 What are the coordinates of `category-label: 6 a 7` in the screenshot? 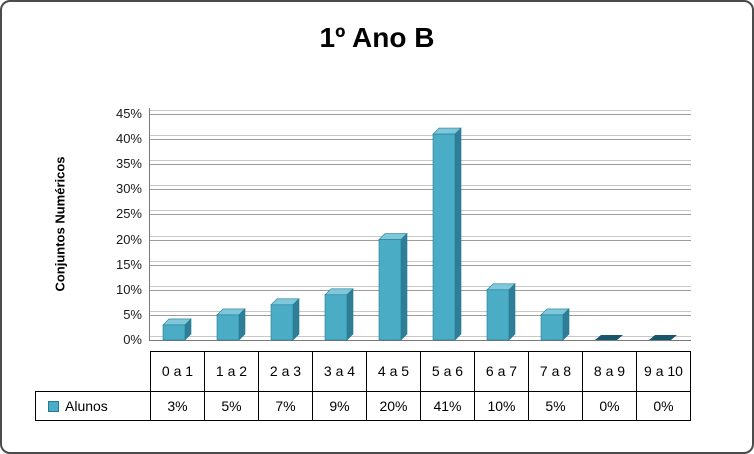 It's located at (501, 370).